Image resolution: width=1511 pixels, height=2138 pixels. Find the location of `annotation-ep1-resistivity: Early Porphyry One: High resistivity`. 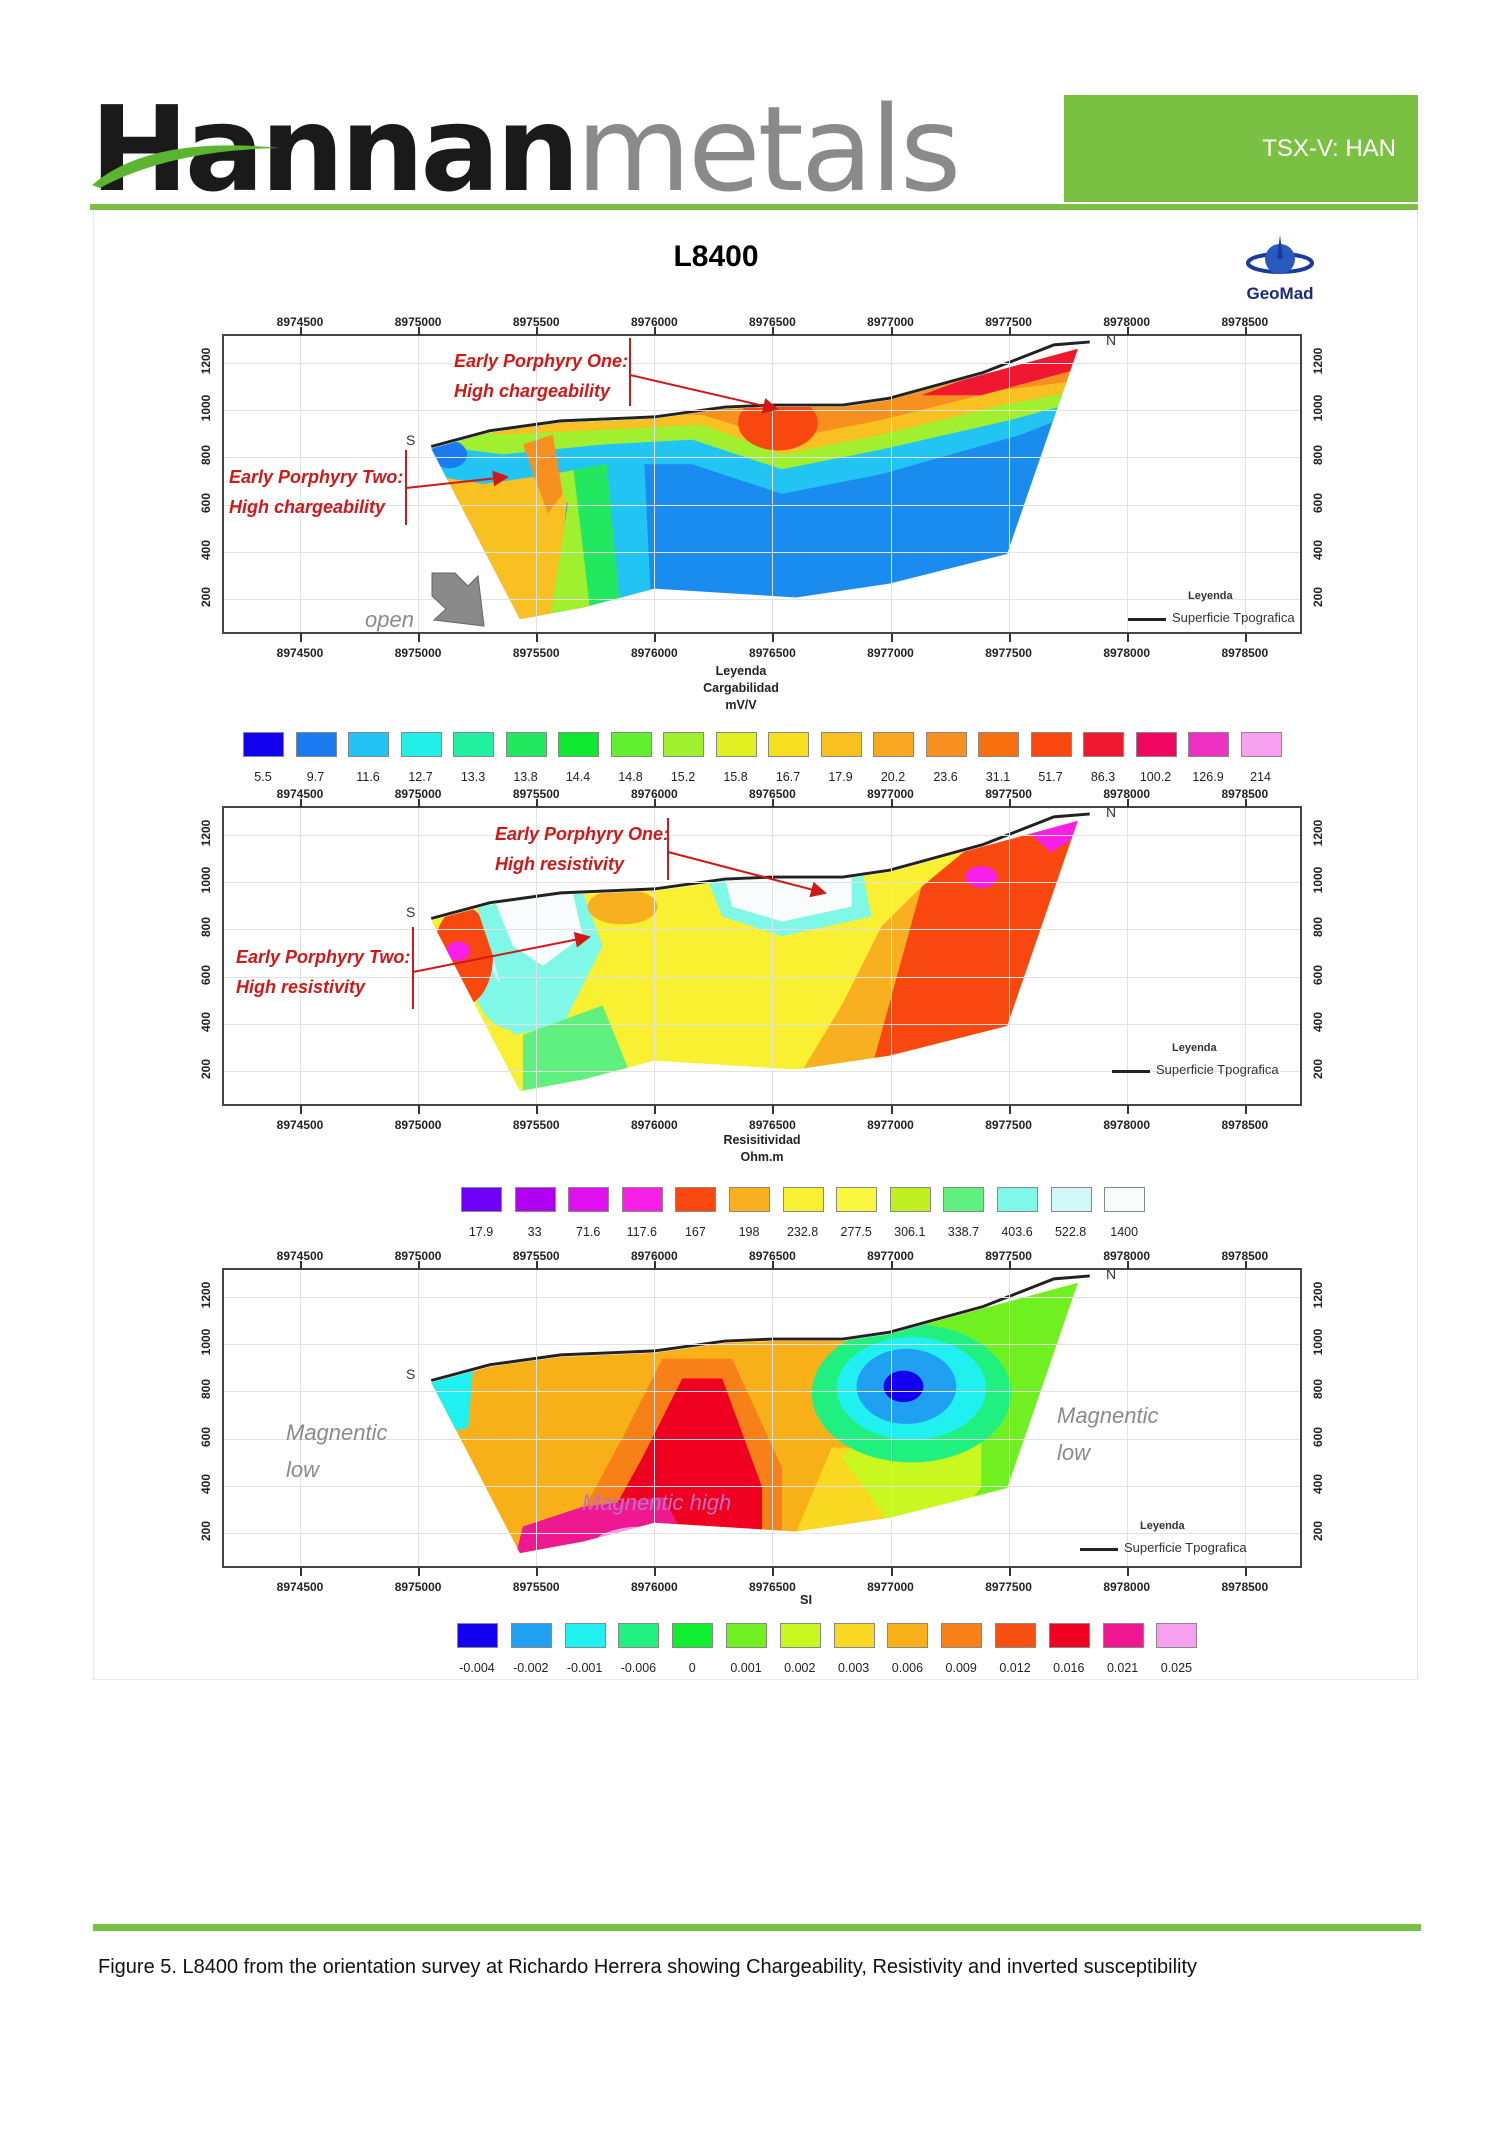

annotation-ep1-resistivity: Early Porphyry One: High resistivity is located at coordinates (582, 849).